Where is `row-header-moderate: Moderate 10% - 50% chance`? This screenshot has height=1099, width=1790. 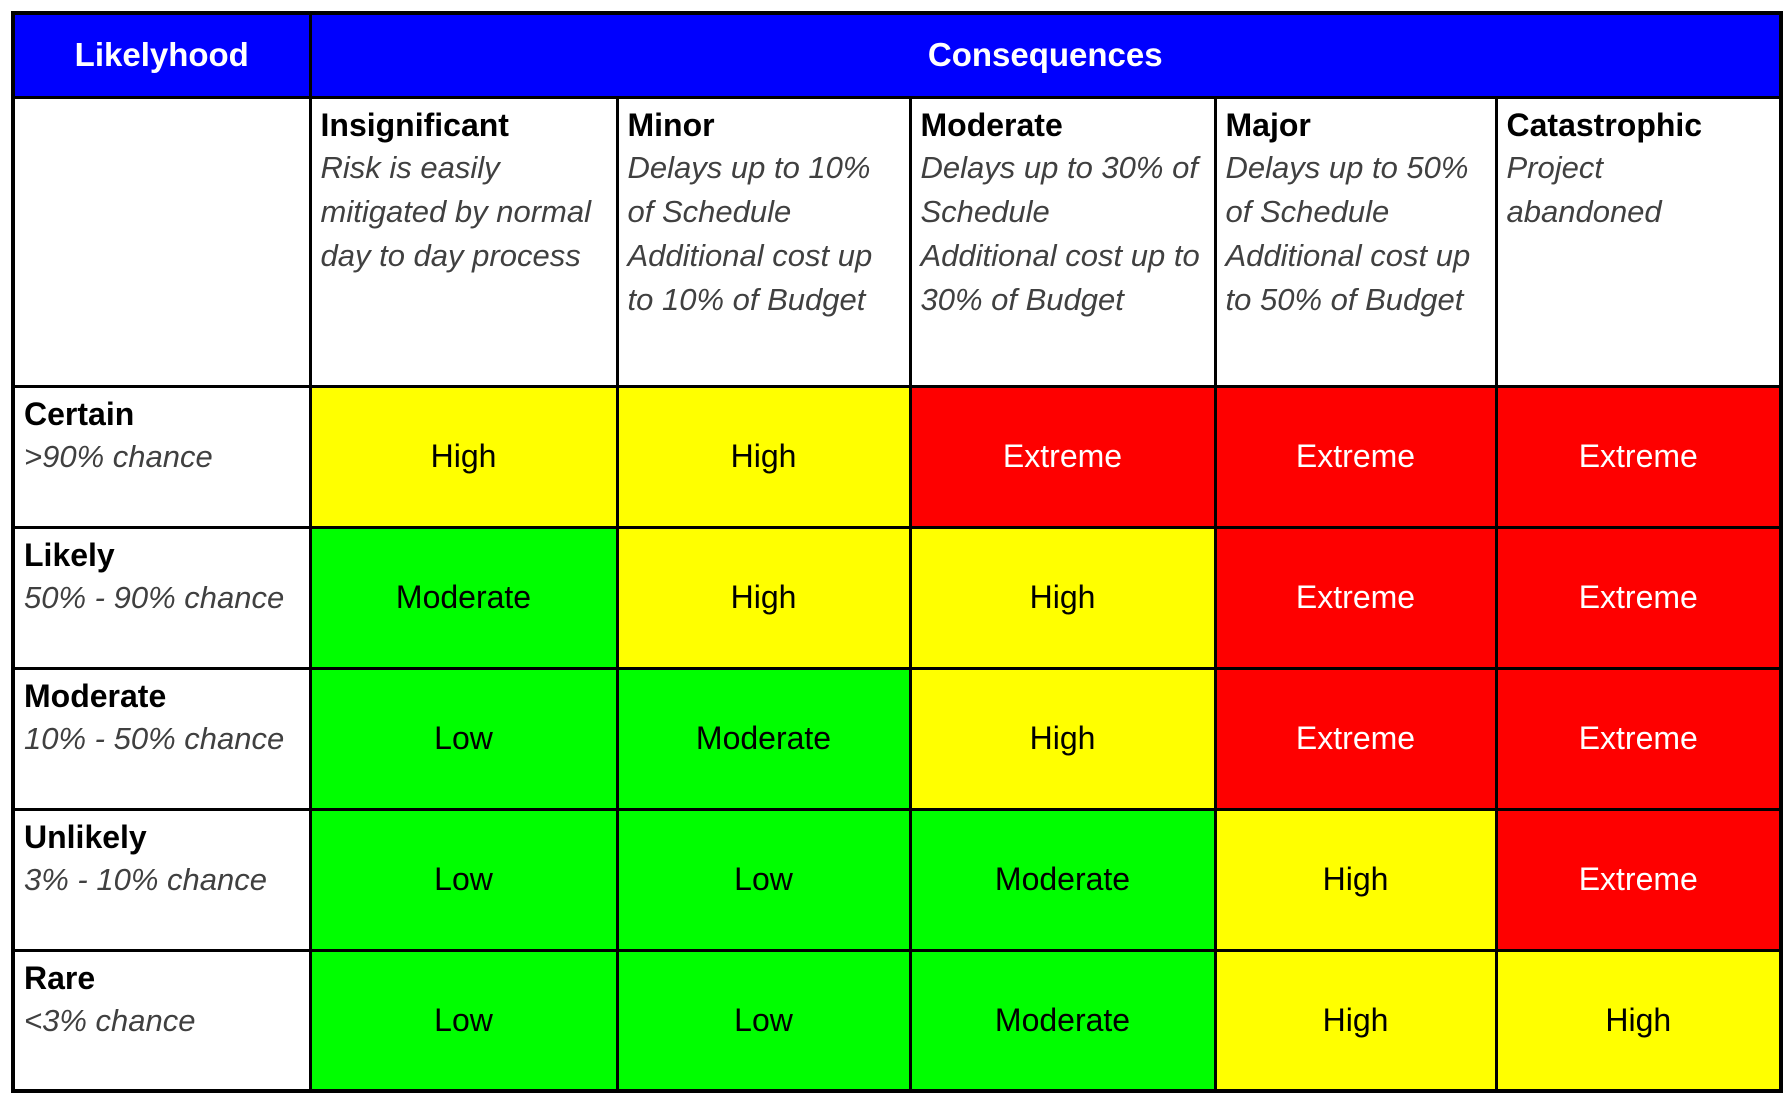 row-header-moderate: Moderate 10% - 50% chance is located at coordinates (161, 738).